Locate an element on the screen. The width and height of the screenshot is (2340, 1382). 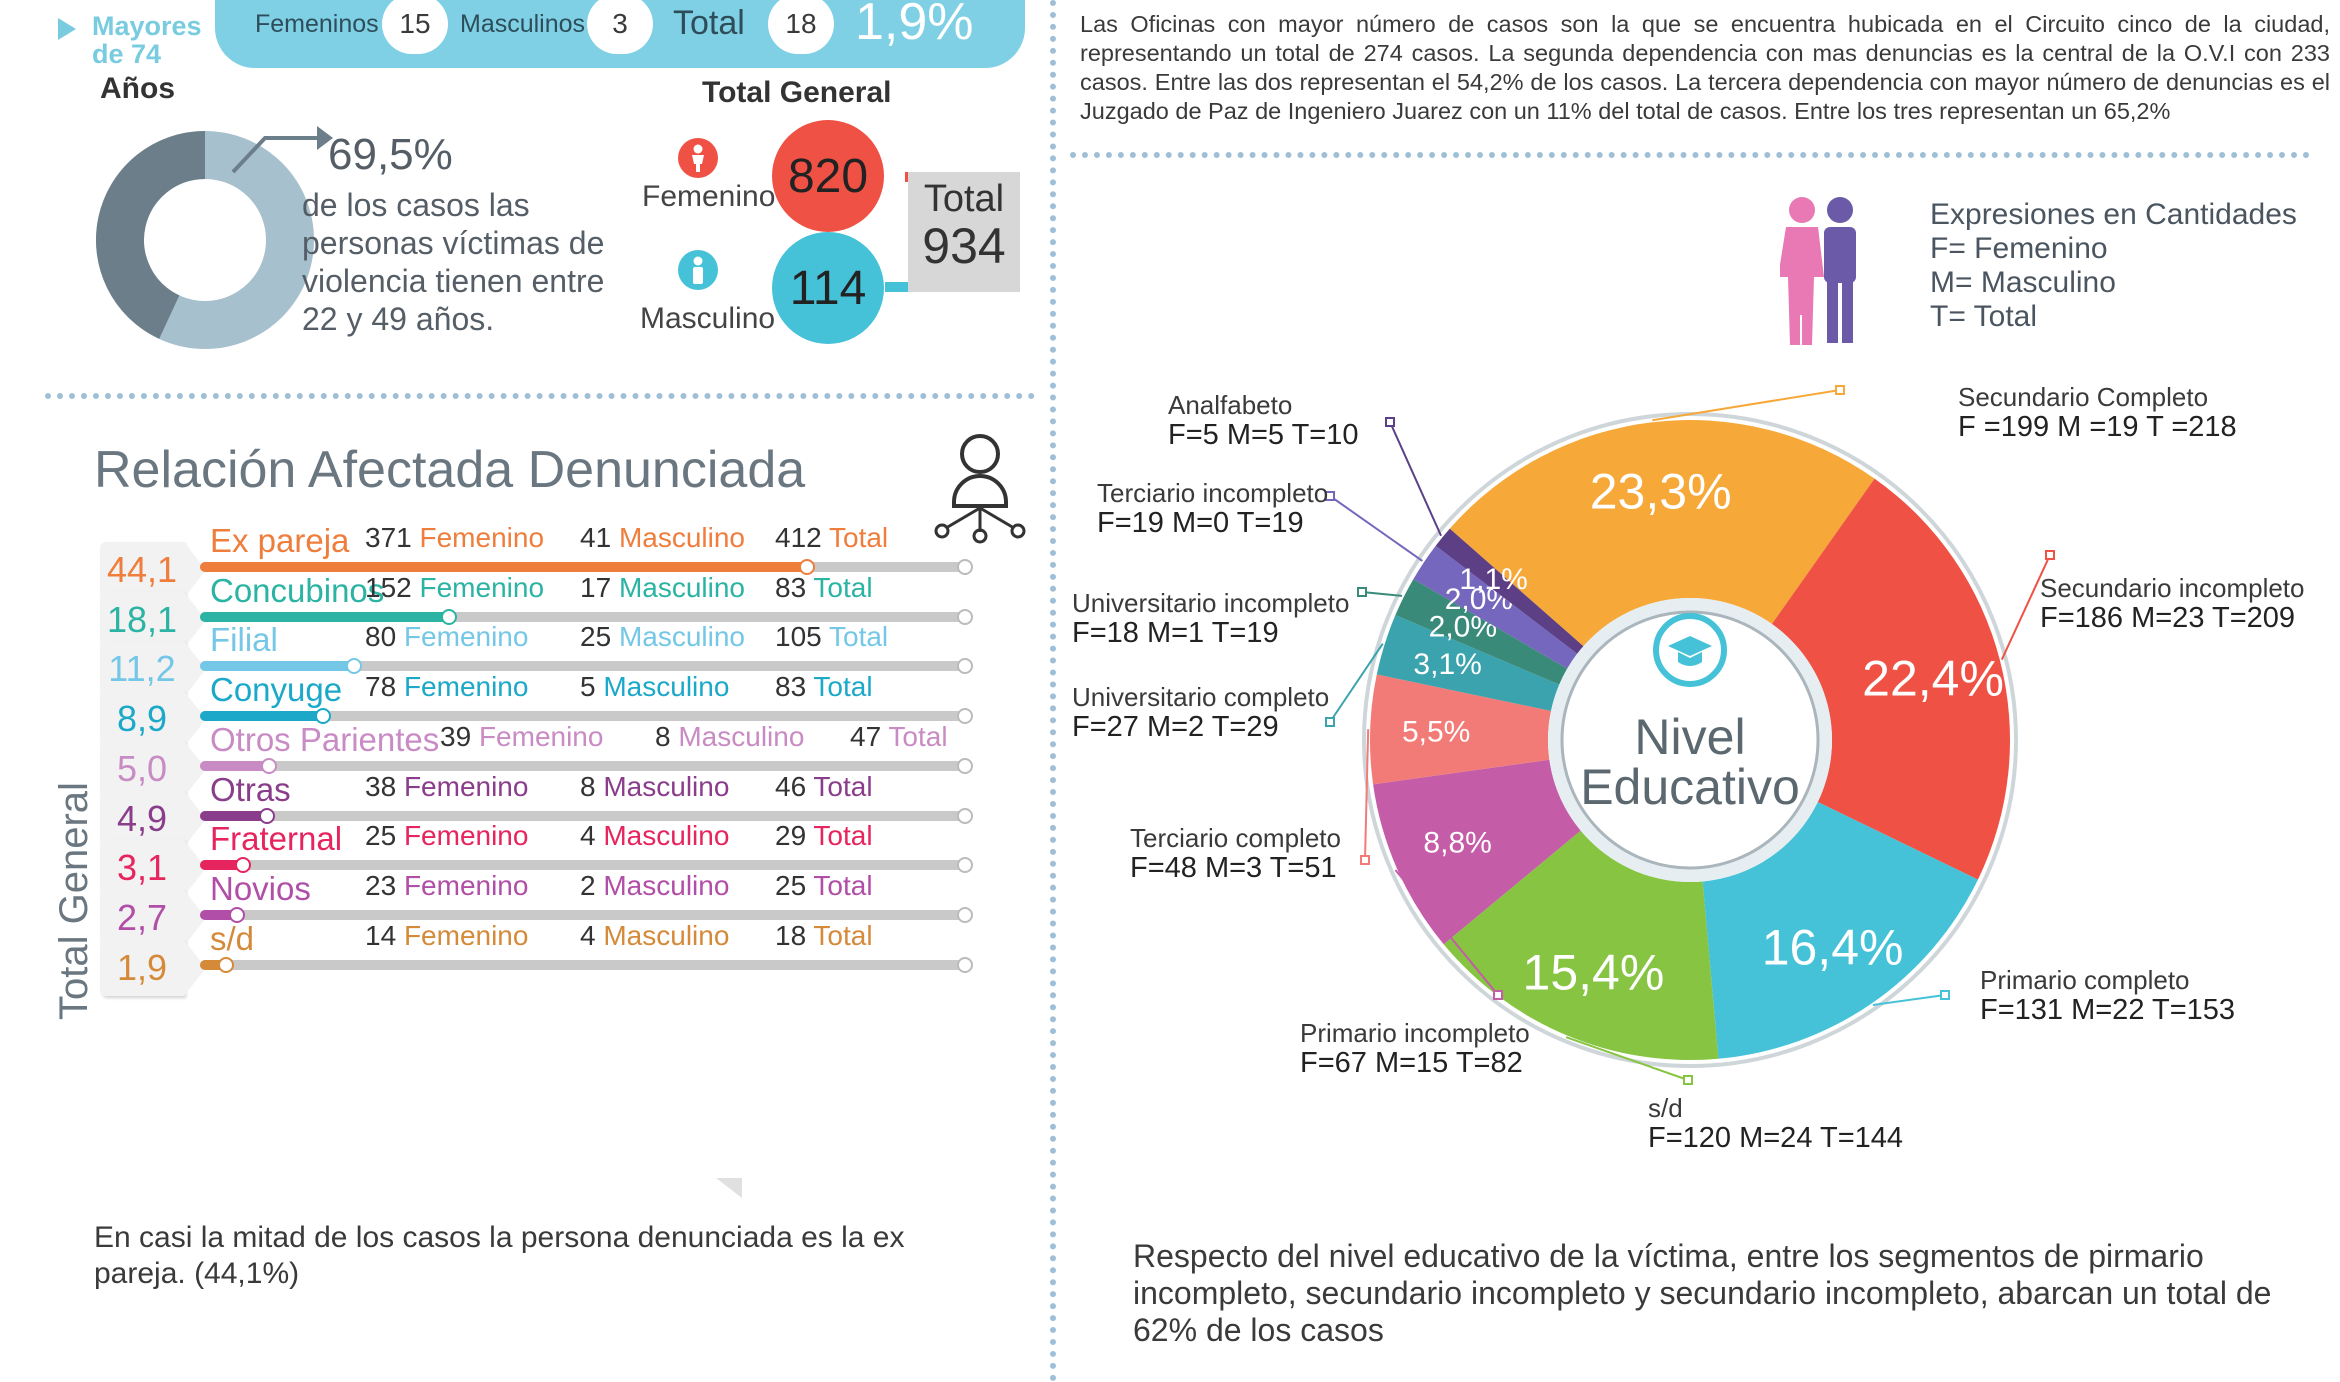
row-label: Otros Parientes is located at coordinates (325, 739).